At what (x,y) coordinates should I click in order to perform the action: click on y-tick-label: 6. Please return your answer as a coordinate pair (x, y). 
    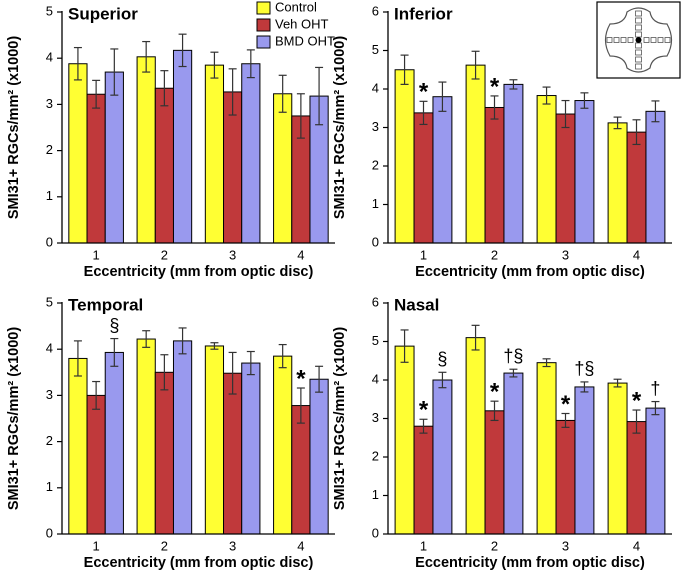
    Looking at the image, I should click on (375, 301).